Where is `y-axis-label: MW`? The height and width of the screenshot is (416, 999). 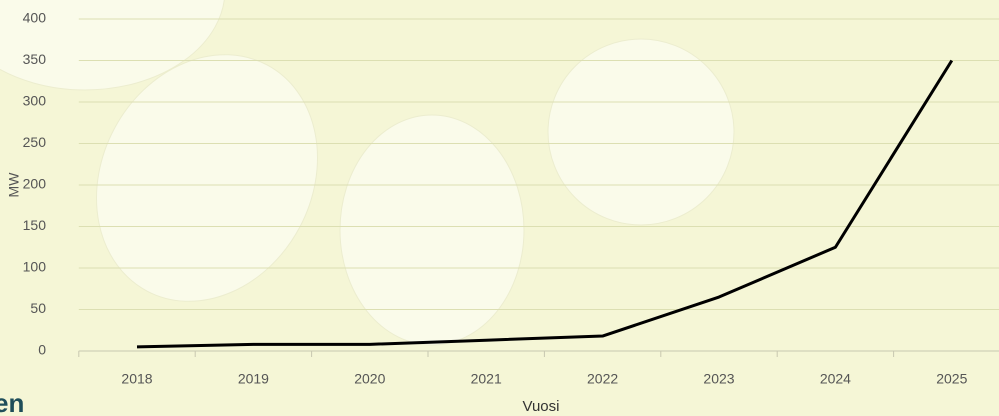 y-axis-label: MW is located at coordinates (14, 185).